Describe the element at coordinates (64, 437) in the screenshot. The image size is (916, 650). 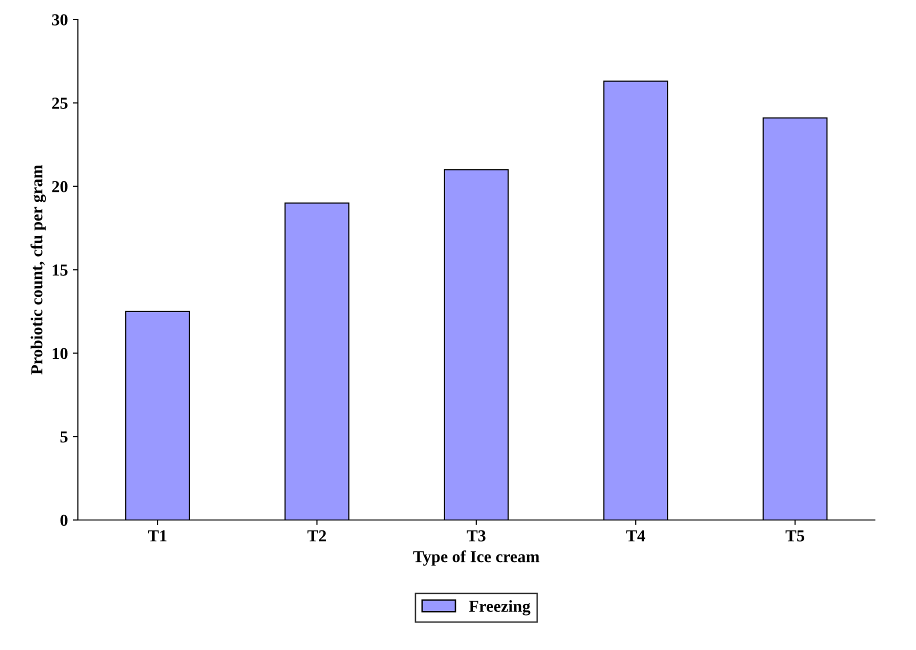
I see `y-tick-label: 5` at that location.